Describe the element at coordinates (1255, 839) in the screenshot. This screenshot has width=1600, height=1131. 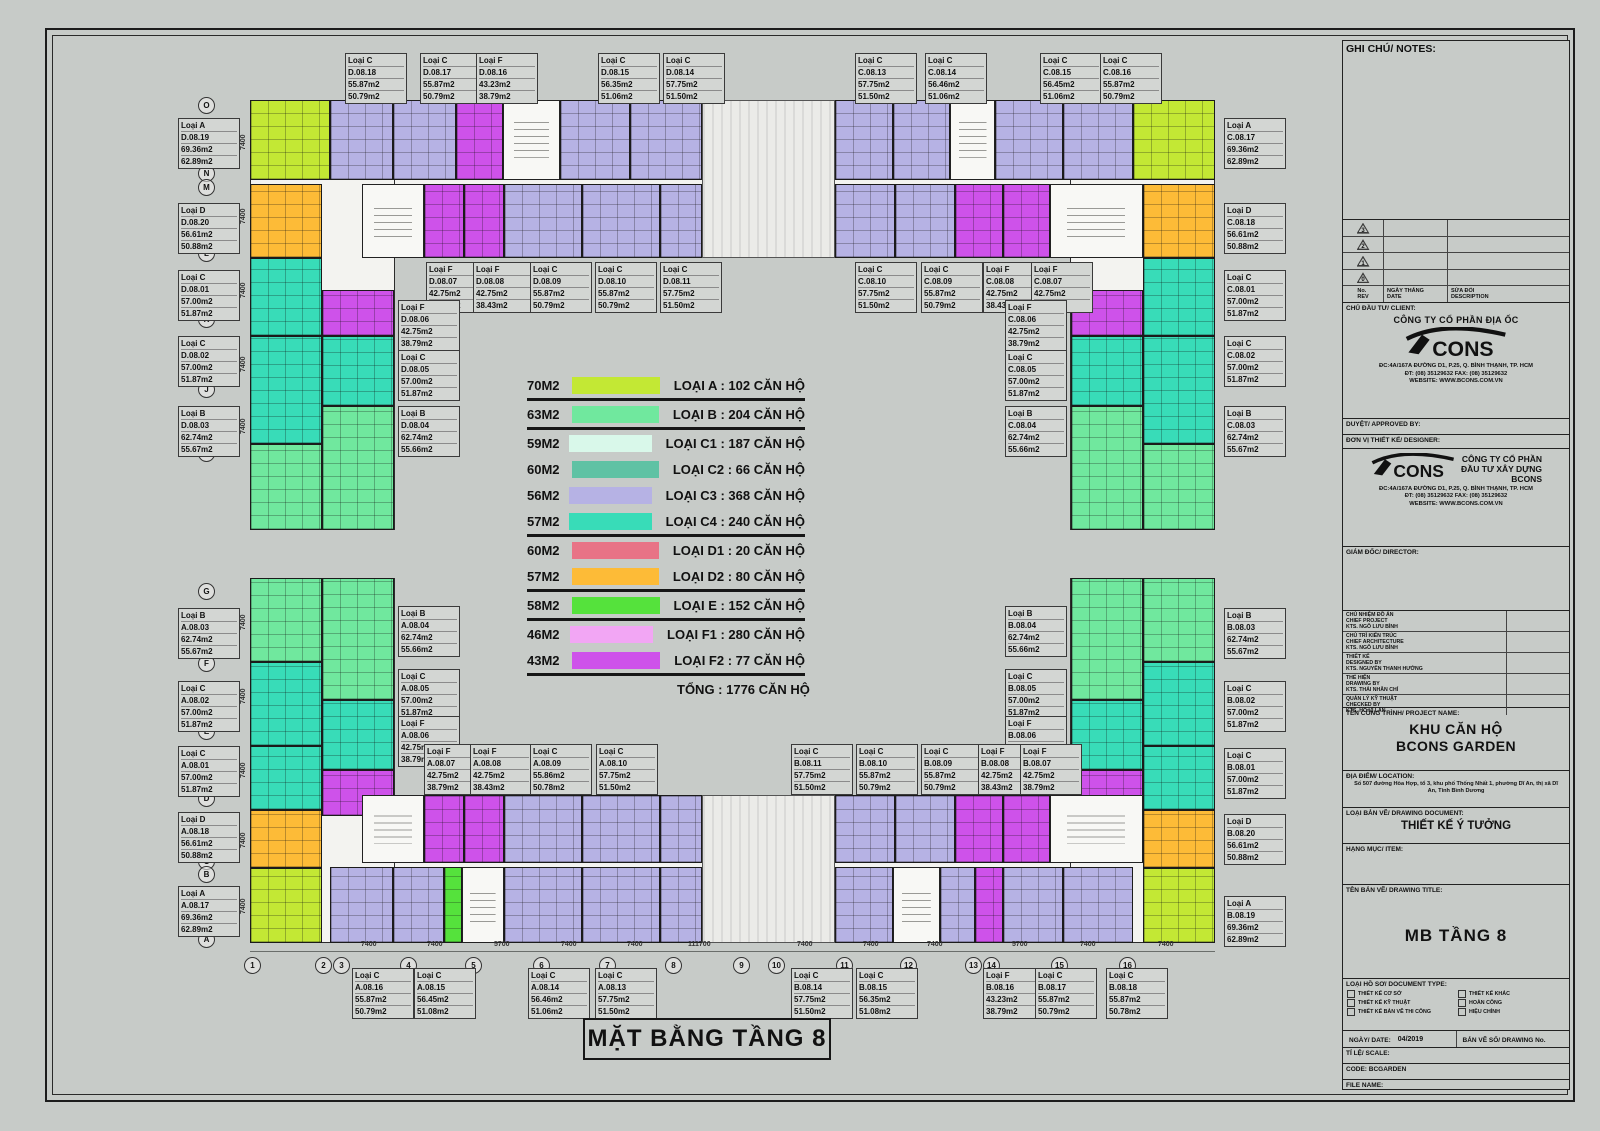
I see `unit-label-B.08.20: Loại D B.08.20 56.61m2 50.88m2` at that location.